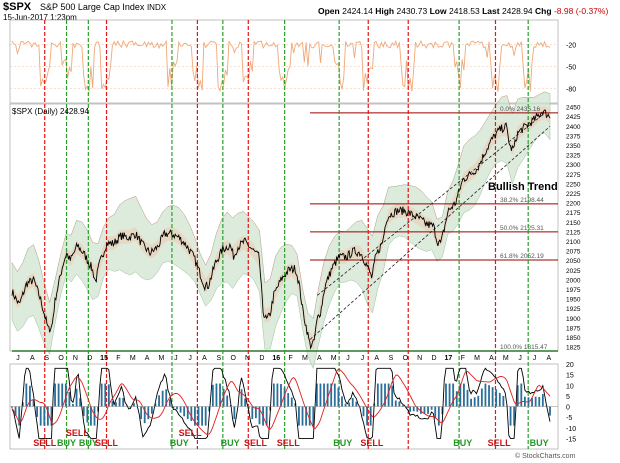 The height and width of the screenshot is (463, 620). I want to click on price-legend: $SPX (Daily) 2428.94, so click(50, 111).